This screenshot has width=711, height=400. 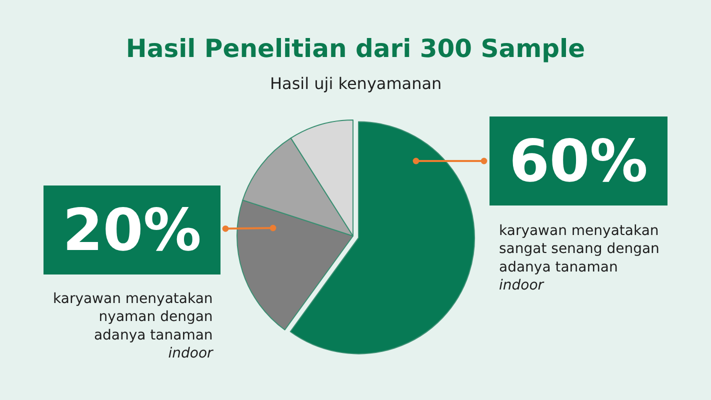 I want to click on chart-subtitle: Hasil uji kenyamanan, so click(x=356, y=83).